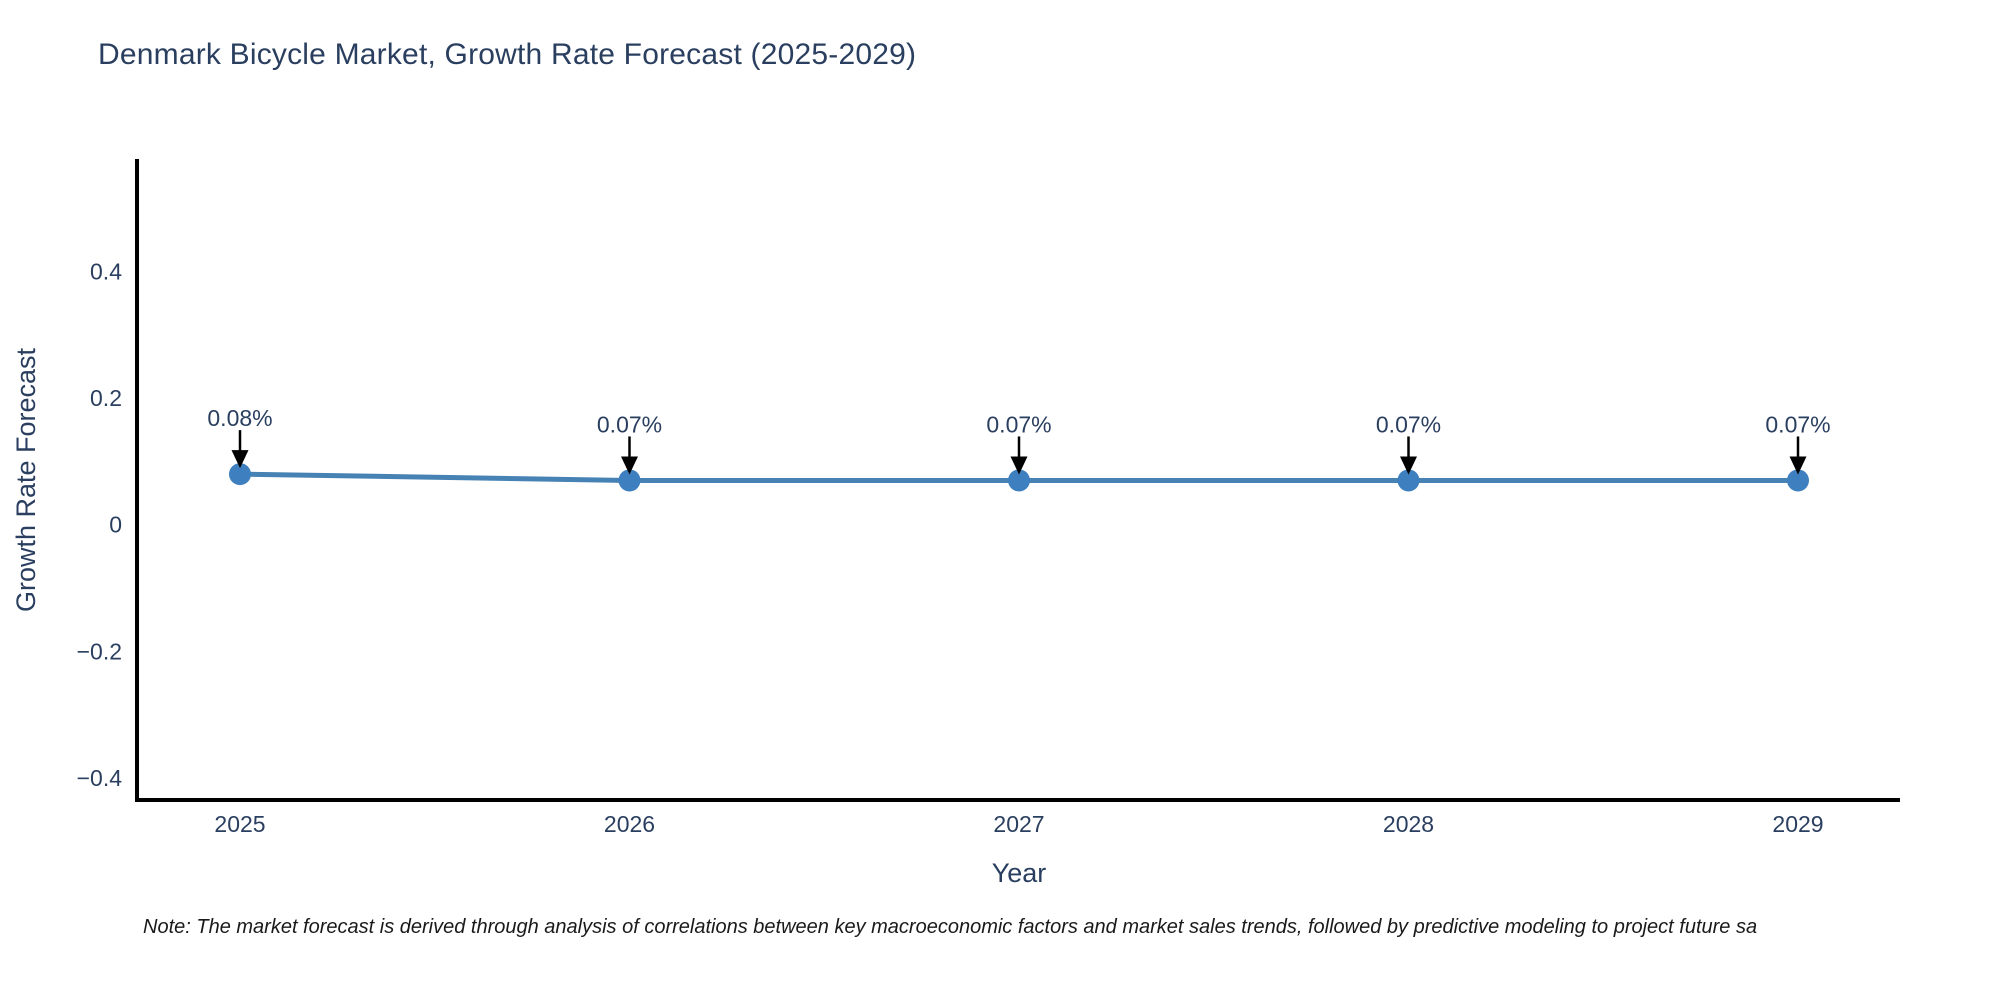 This screenshot has height=1000, width=2000. Describe the element at coordinates (115, 525) in the screenshot. I see `y-axis-tick-label: 0` at that location.